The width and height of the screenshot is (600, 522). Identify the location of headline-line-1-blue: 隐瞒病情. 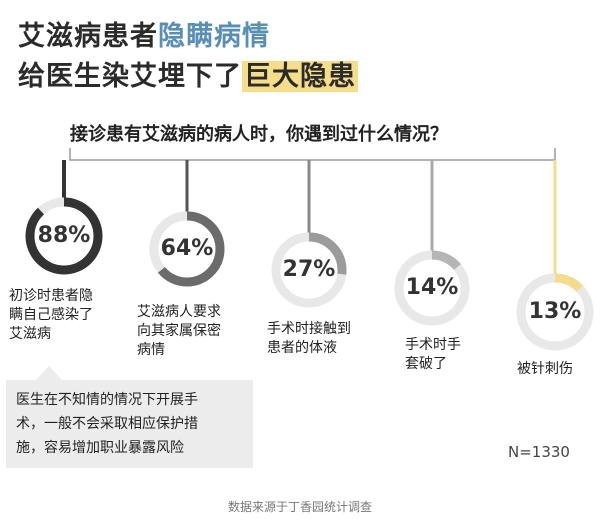
(214, 36).